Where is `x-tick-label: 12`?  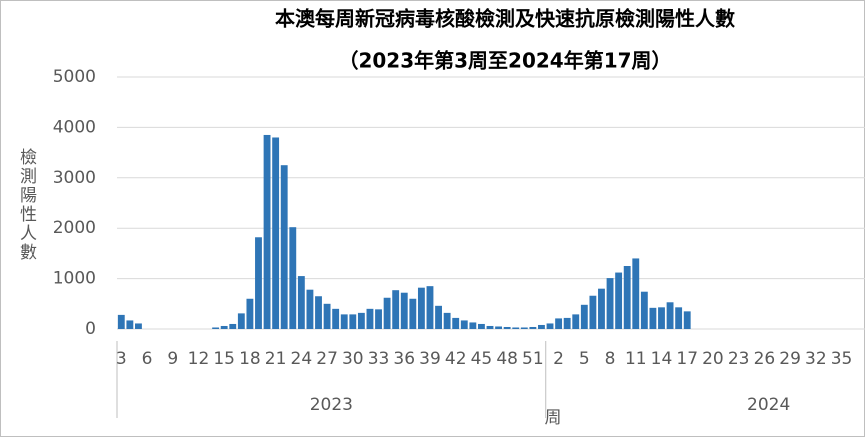 x-tick-label: 12 is located at coordinates (199, 359).